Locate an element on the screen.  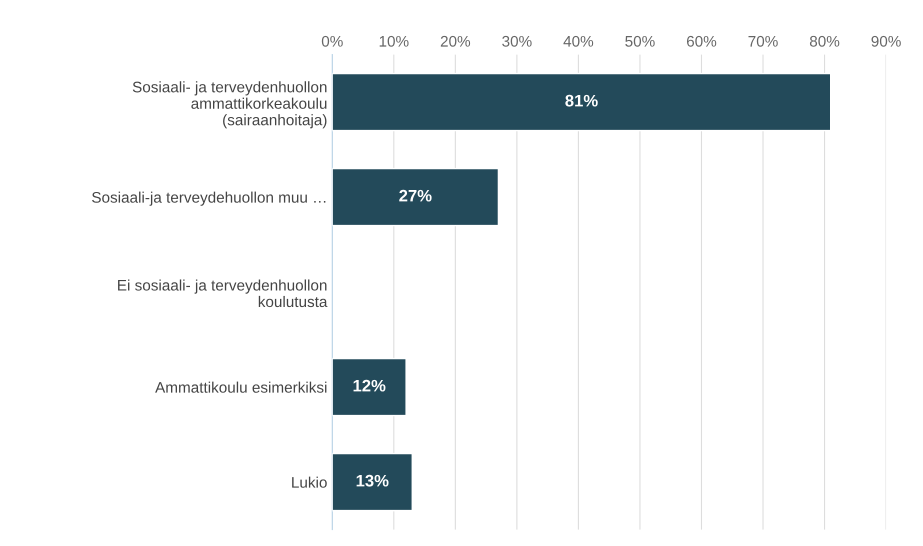
data-label: 13% is located at coordinates (372, 480).